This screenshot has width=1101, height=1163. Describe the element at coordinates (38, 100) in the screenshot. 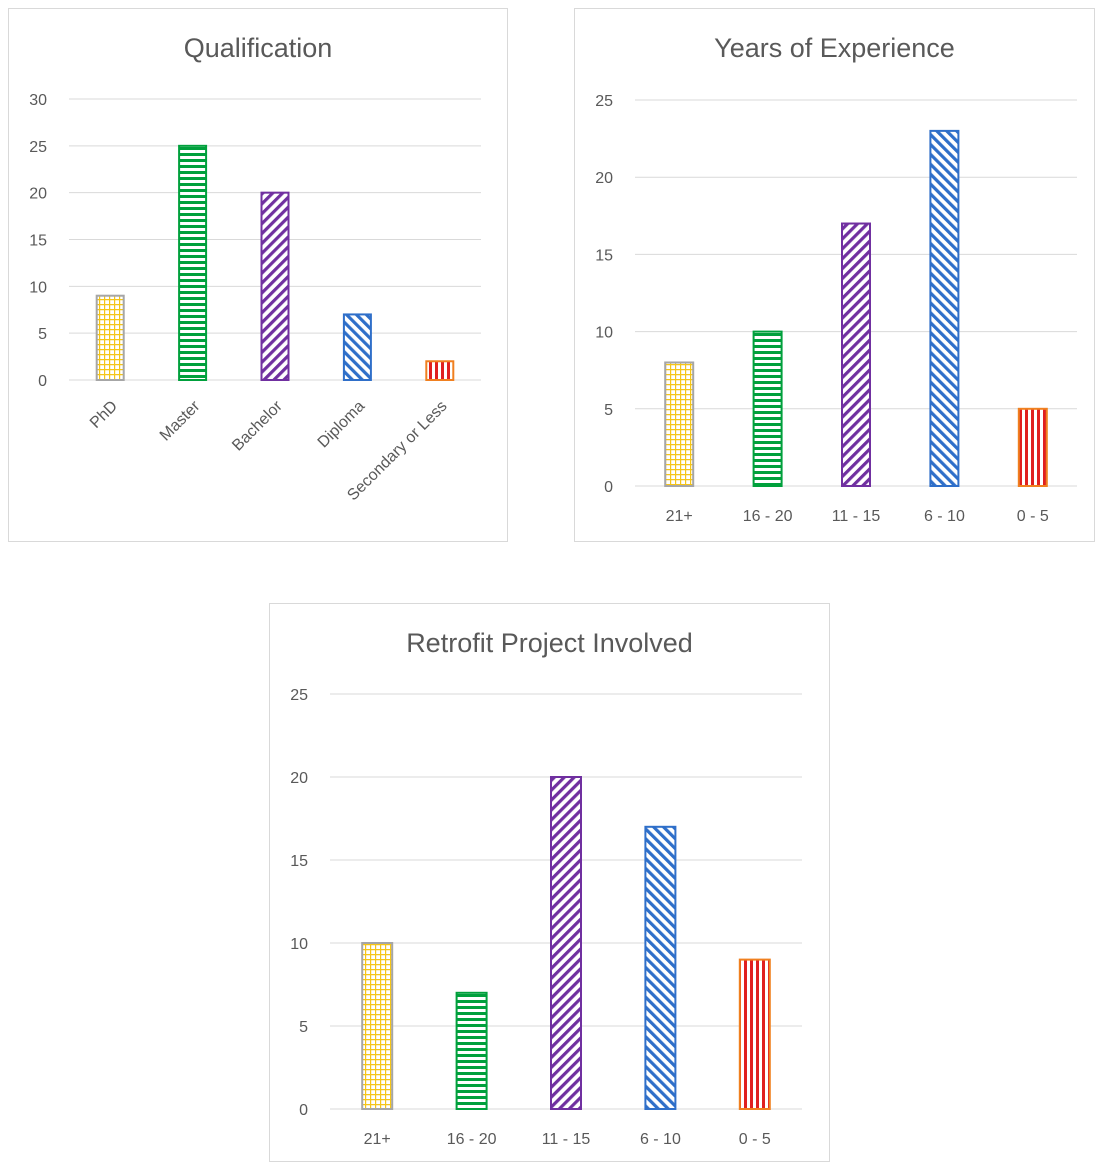

I see `y-tick-label: 30` at that location.